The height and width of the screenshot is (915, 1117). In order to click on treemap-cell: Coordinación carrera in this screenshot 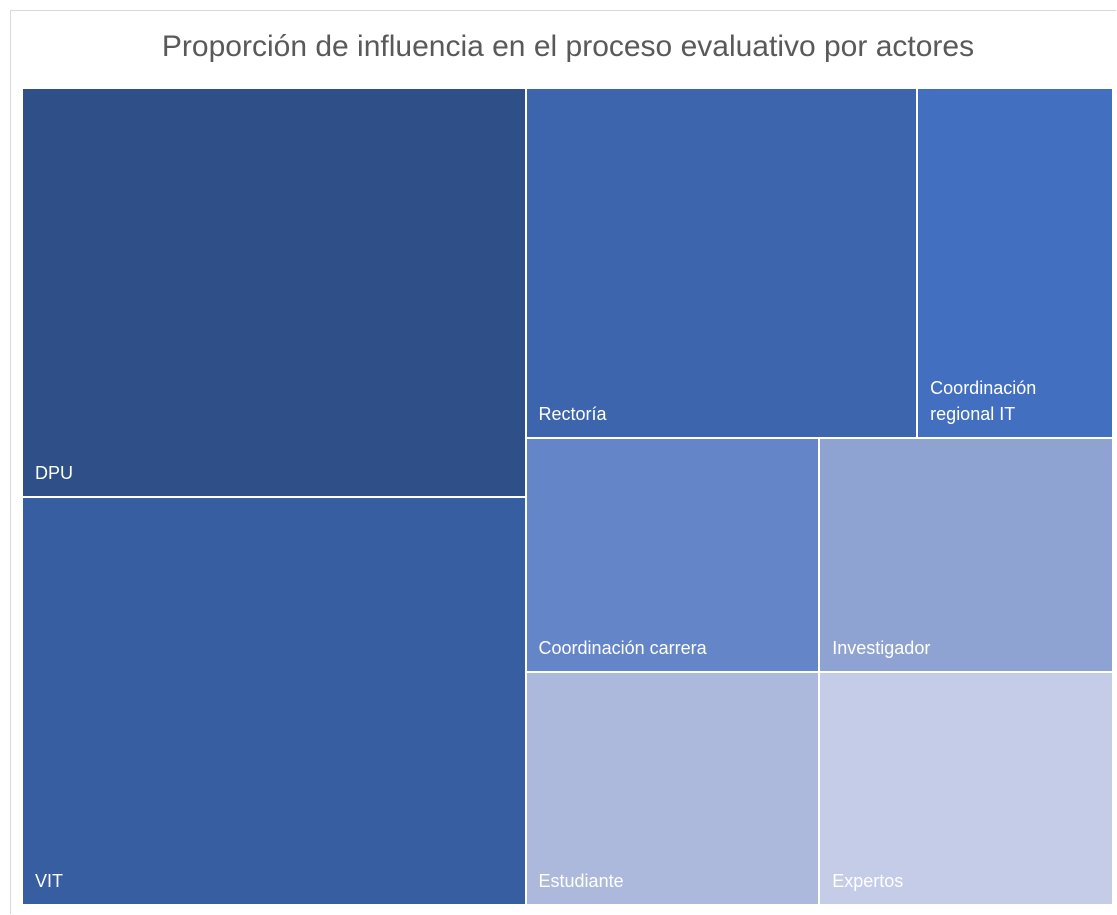, I will do `click(672, 555)`.